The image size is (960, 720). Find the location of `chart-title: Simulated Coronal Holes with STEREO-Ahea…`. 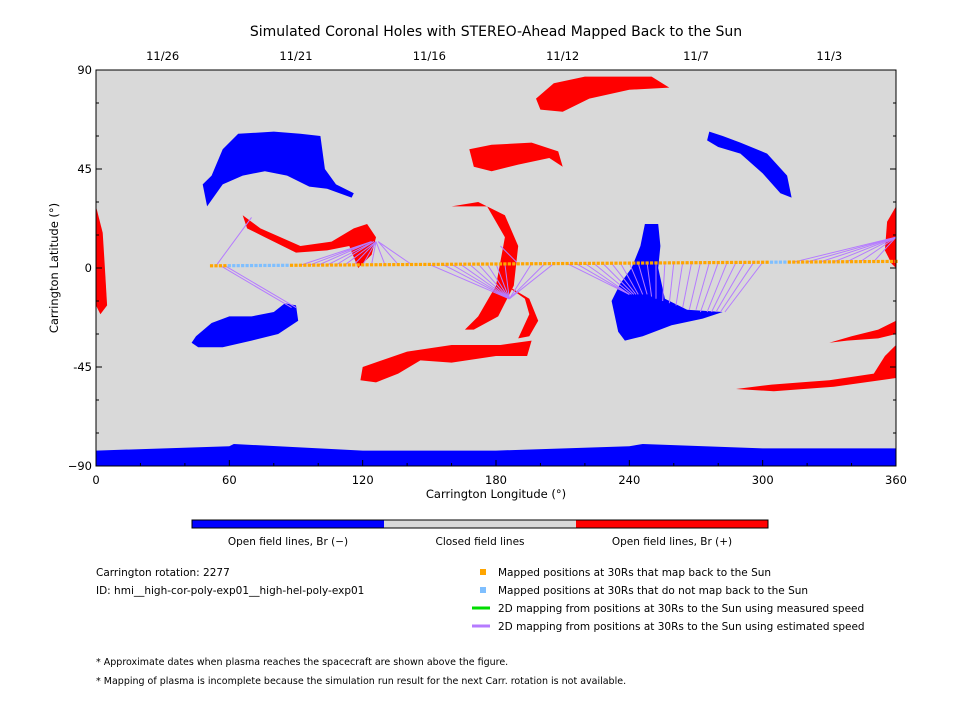

chart-title: Simulated Coronal Holes with STEREO-Ahea… is located at coordinates (496, 32).